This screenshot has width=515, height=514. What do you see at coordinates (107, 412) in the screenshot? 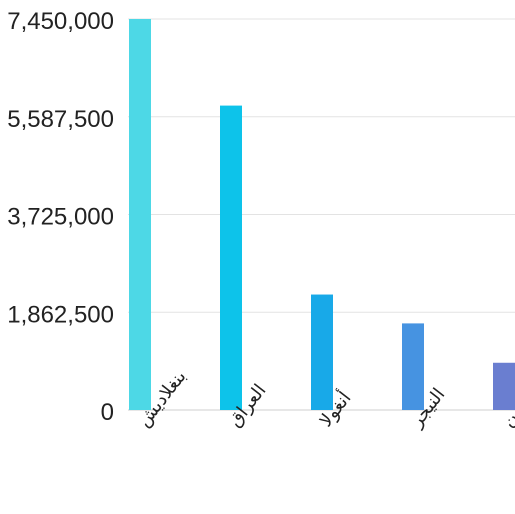
I see `y-tick-label: 0` at bounding box center [107, 412].